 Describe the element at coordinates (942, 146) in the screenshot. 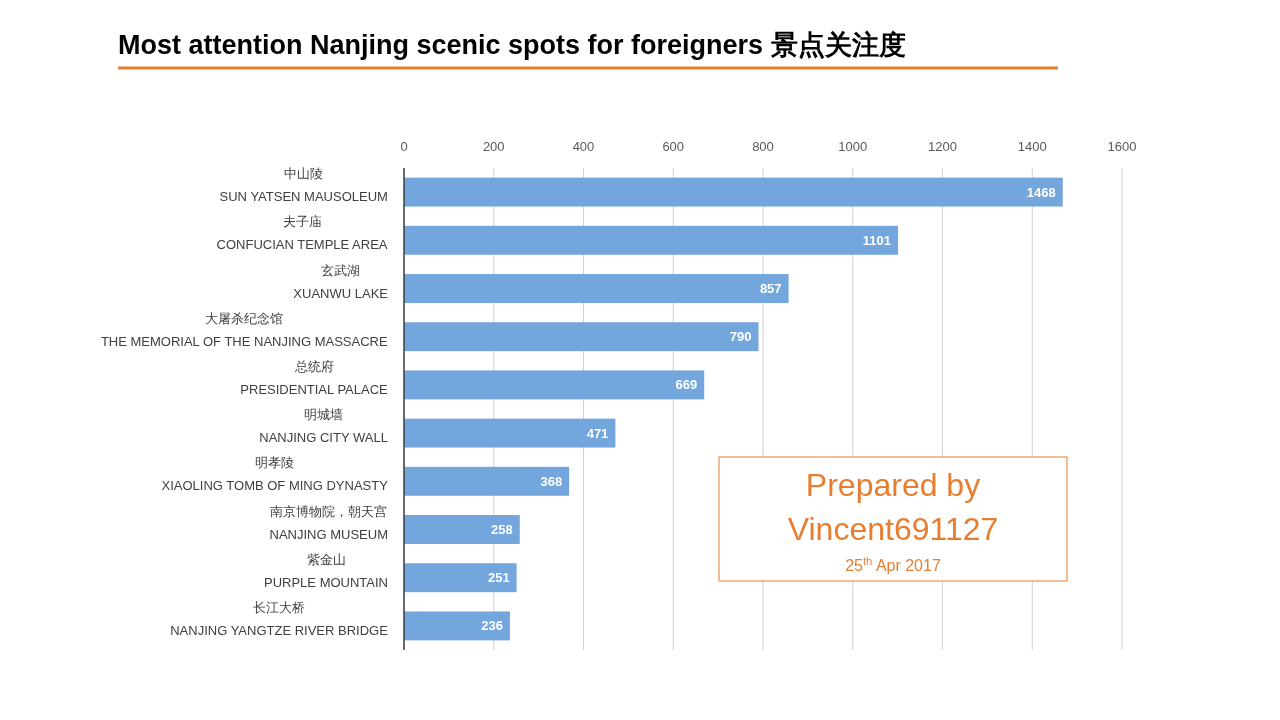

I see `x-tick-label: 1200` at that location.